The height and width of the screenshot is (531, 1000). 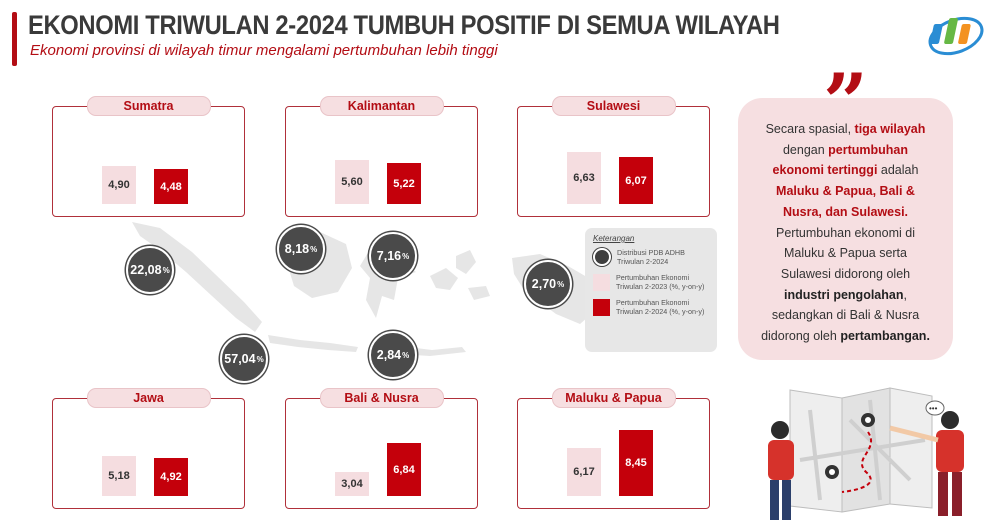 I want to click on legend-title: Keterangan, so click(x=614, y=238).